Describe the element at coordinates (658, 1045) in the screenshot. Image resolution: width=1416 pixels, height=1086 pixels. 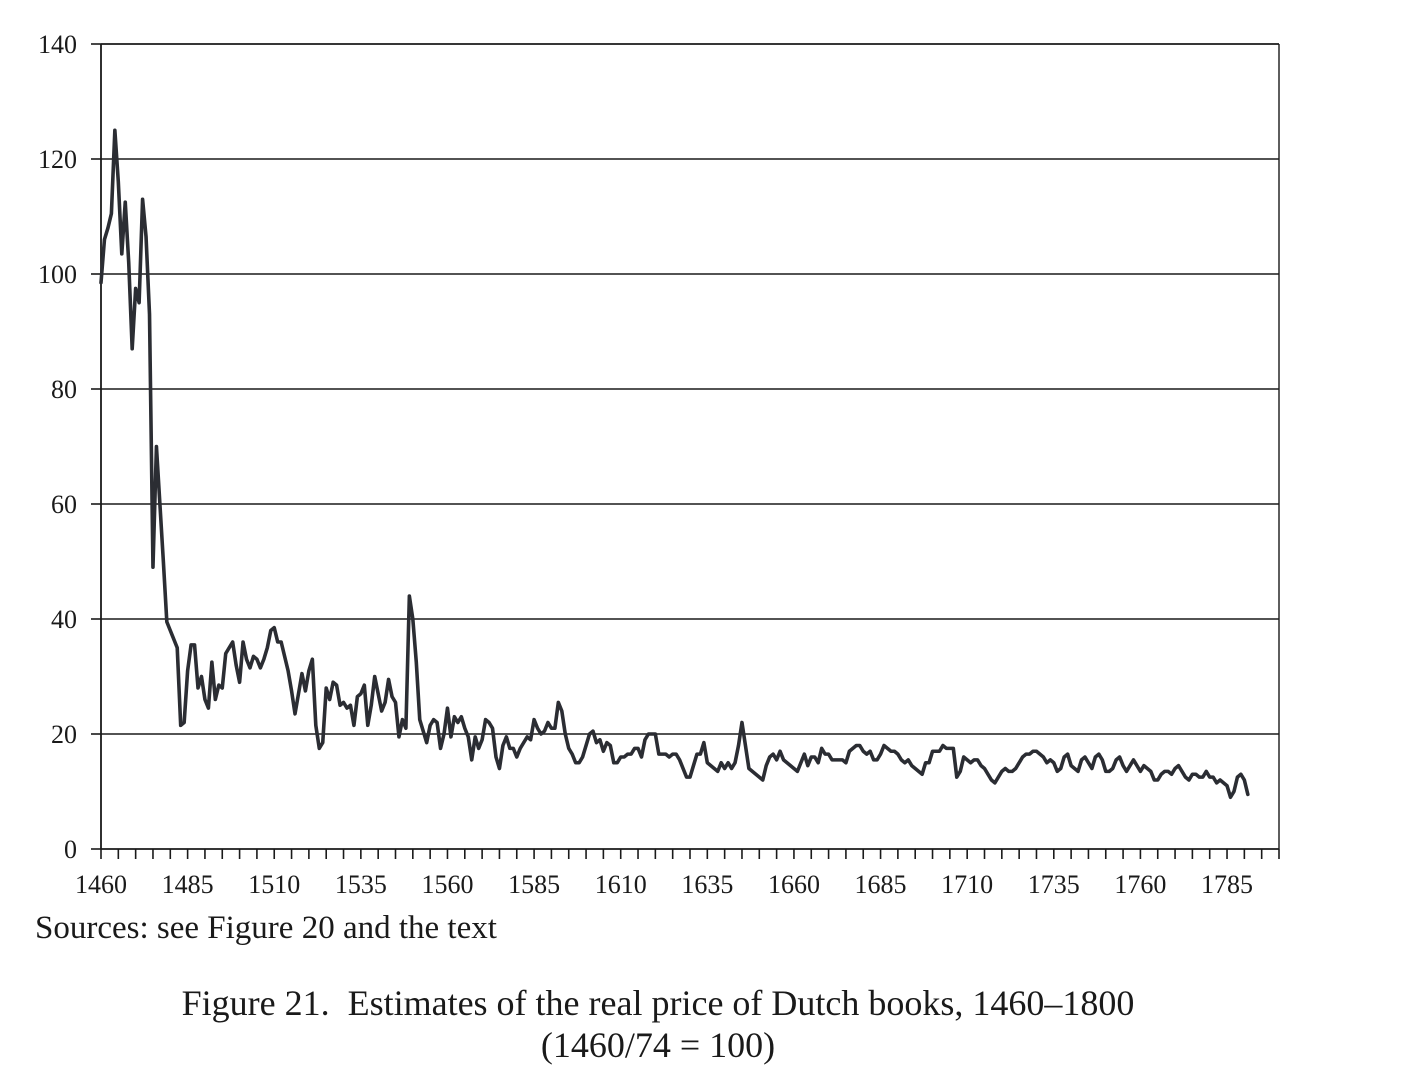
I see `caption-line-2: (1460/74 = 100)` at that location.